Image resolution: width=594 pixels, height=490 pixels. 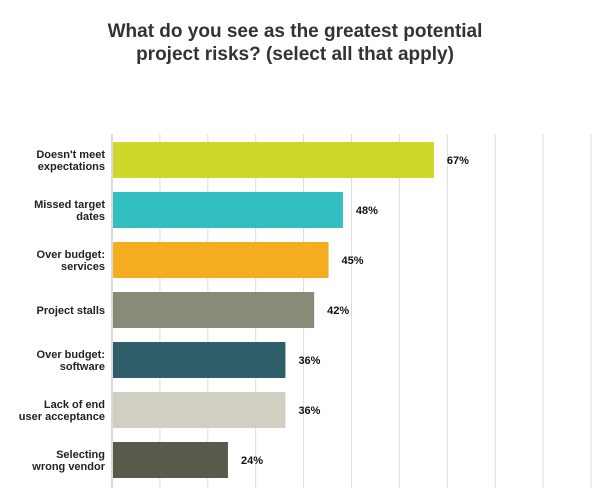 I want to click on category-label: Lack of end user acceptance, so click(x=62, y=411).